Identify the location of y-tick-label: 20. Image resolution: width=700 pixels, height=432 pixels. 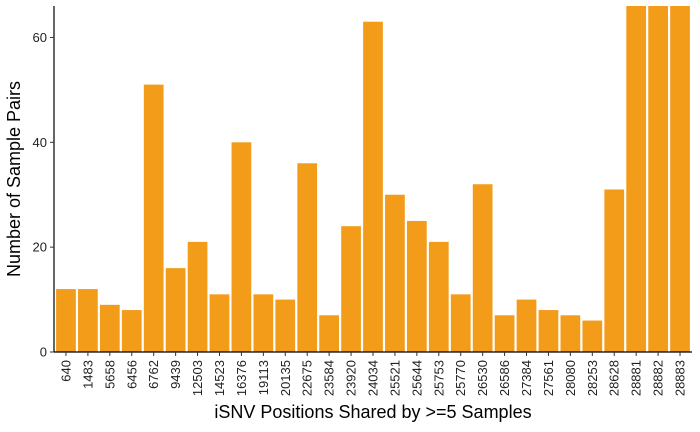
(40, 247).